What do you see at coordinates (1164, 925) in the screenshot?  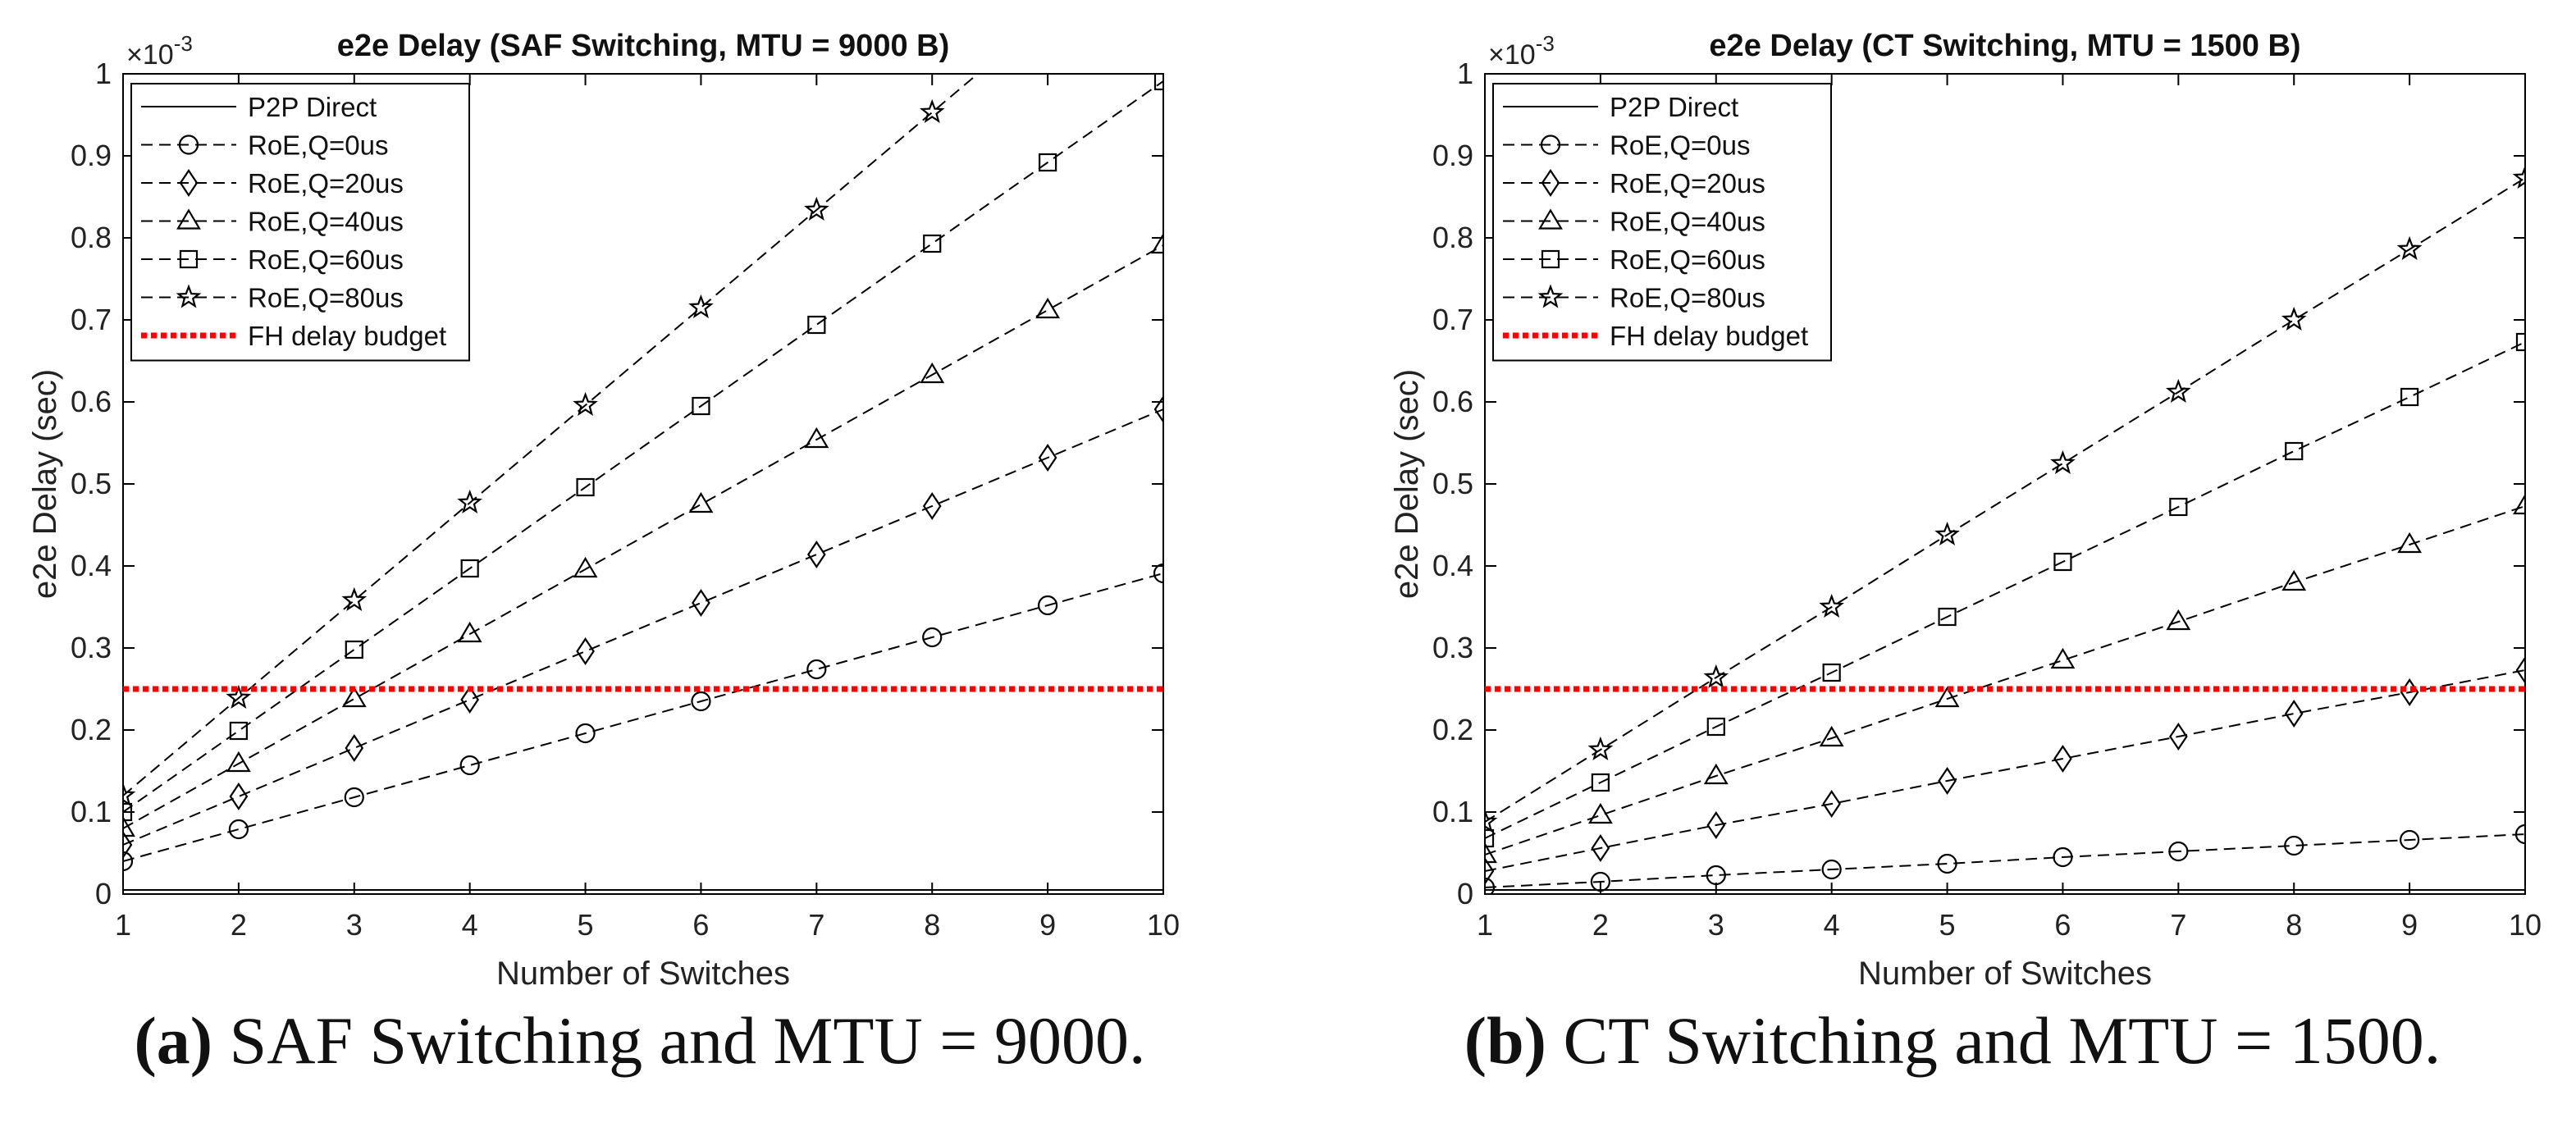 I see `panel-a-xtick-label-10: 10` at bounding box center [1164, 925].